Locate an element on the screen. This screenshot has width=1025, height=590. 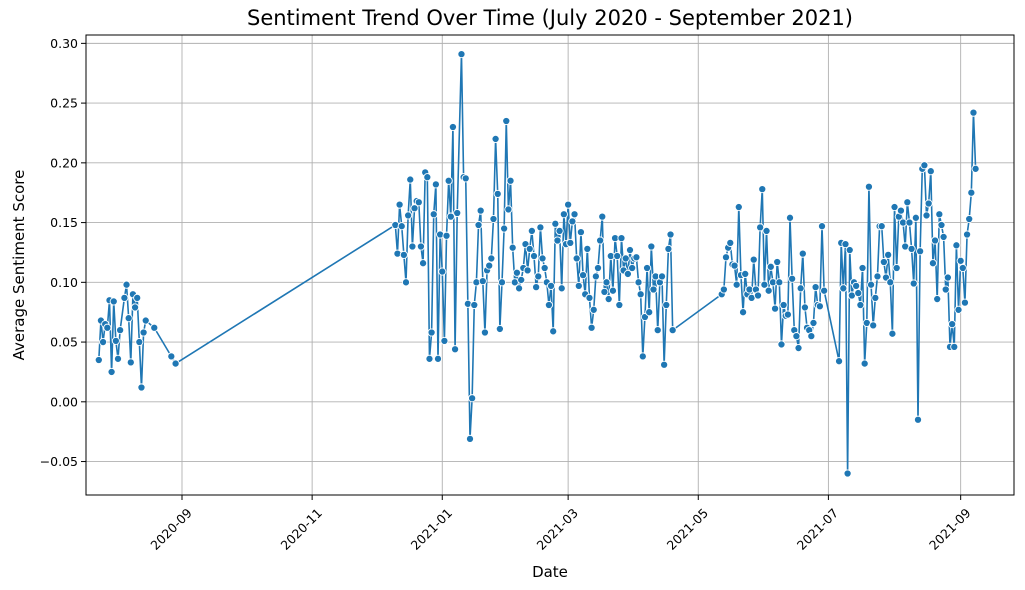
x-tick-label: 2021-05 is located at coordinates (688, 529).